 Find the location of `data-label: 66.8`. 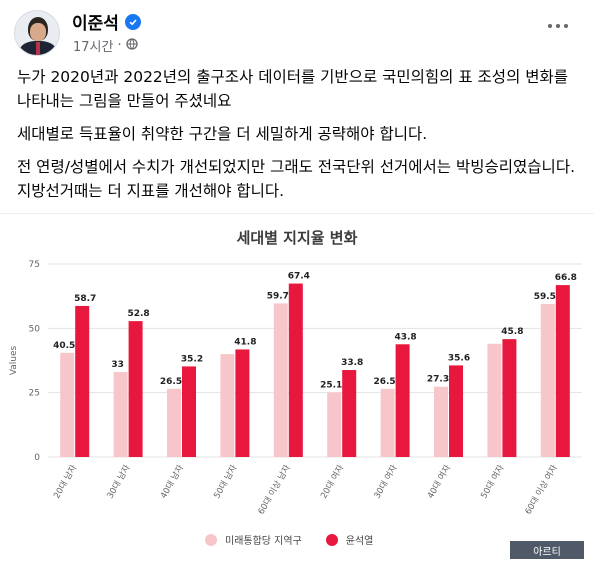

data-label: 66.8 is located at coordinates (566, 278).